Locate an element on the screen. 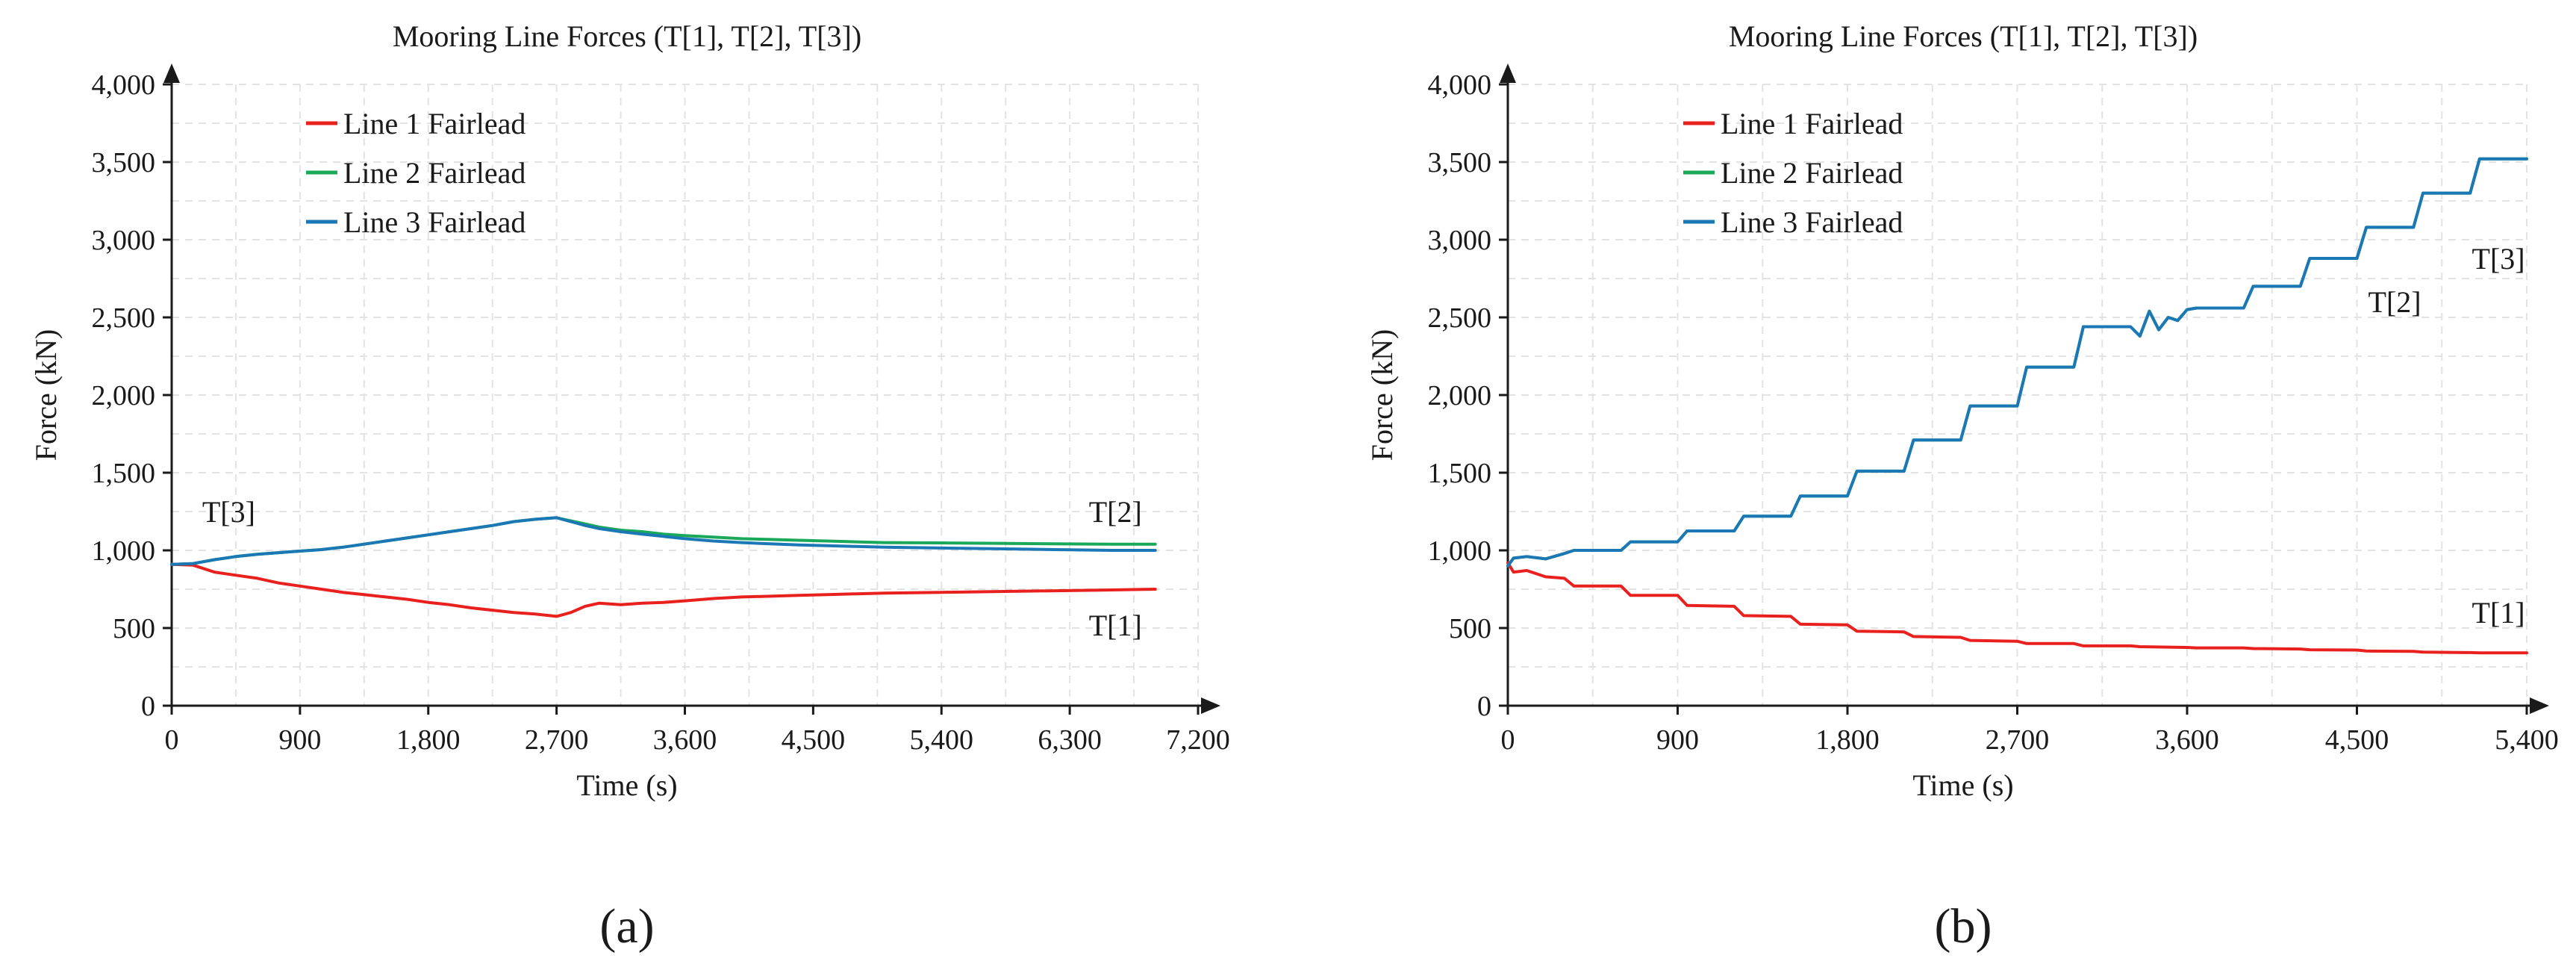  x-tick-label: 7,200 is located at coordinates (1198, 740).